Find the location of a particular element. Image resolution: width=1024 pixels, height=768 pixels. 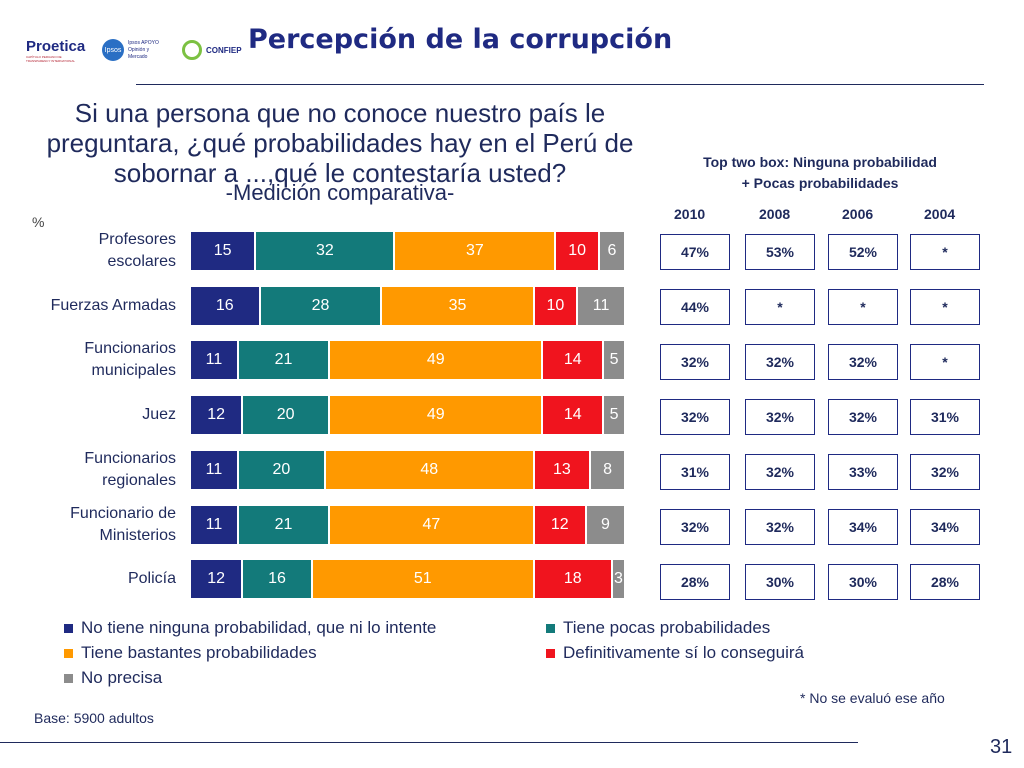

bar-segment: 3 is located at coordinates (619, 579).